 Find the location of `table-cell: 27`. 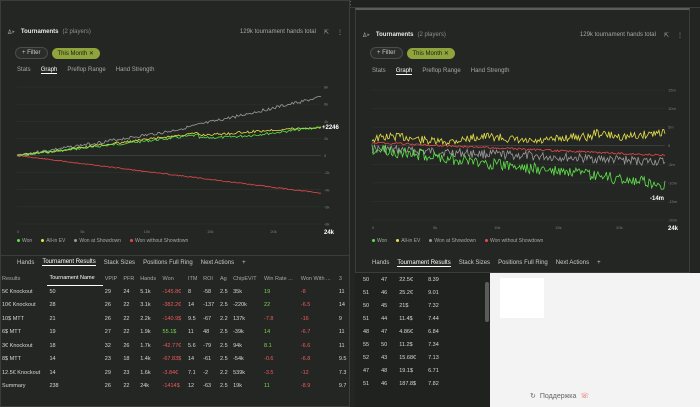

table-cell: 27 is located at coordinates (107, 332).